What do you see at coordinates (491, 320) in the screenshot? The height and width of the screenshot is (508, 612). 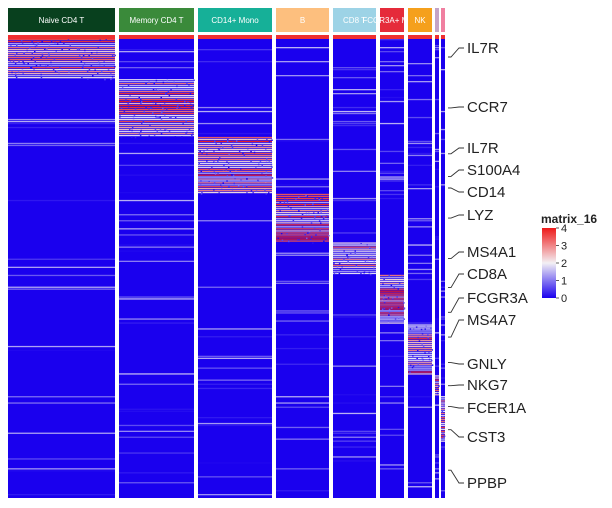 I see `gene-label-9: MS4A7` at bounding box center [491, 320].